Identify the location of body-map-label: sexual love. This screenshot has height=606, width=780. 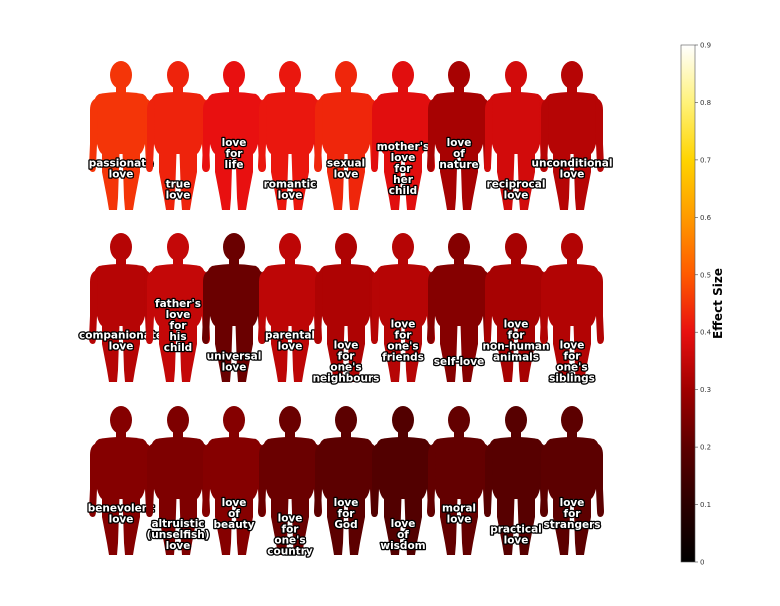
(346, 169).